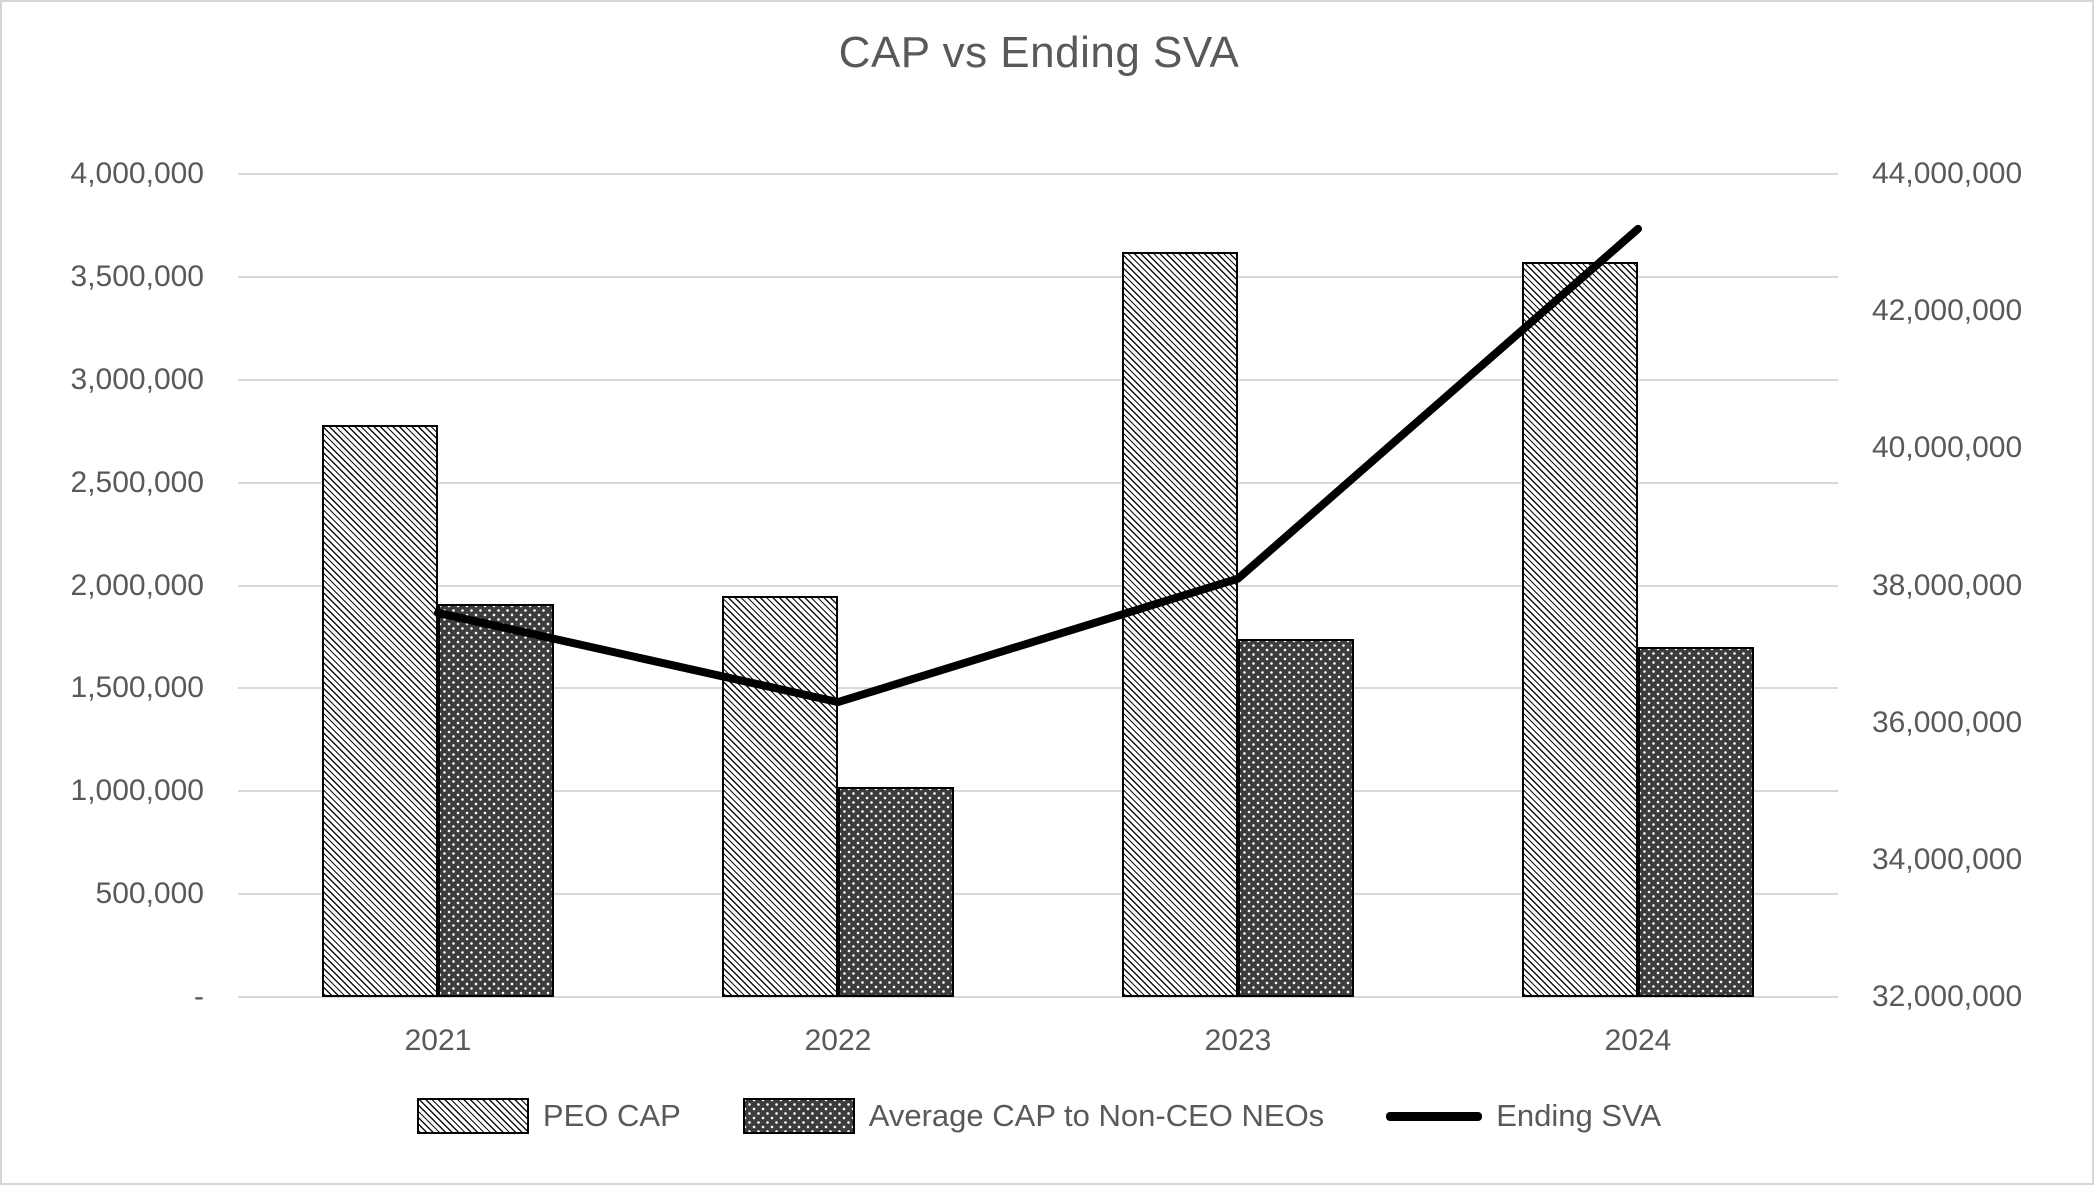  What do you see at coordinates (1947, 311) in the screenshot?
I see `right-axis-tick-label: 42,000,000` at bounding box center [1947, 311].